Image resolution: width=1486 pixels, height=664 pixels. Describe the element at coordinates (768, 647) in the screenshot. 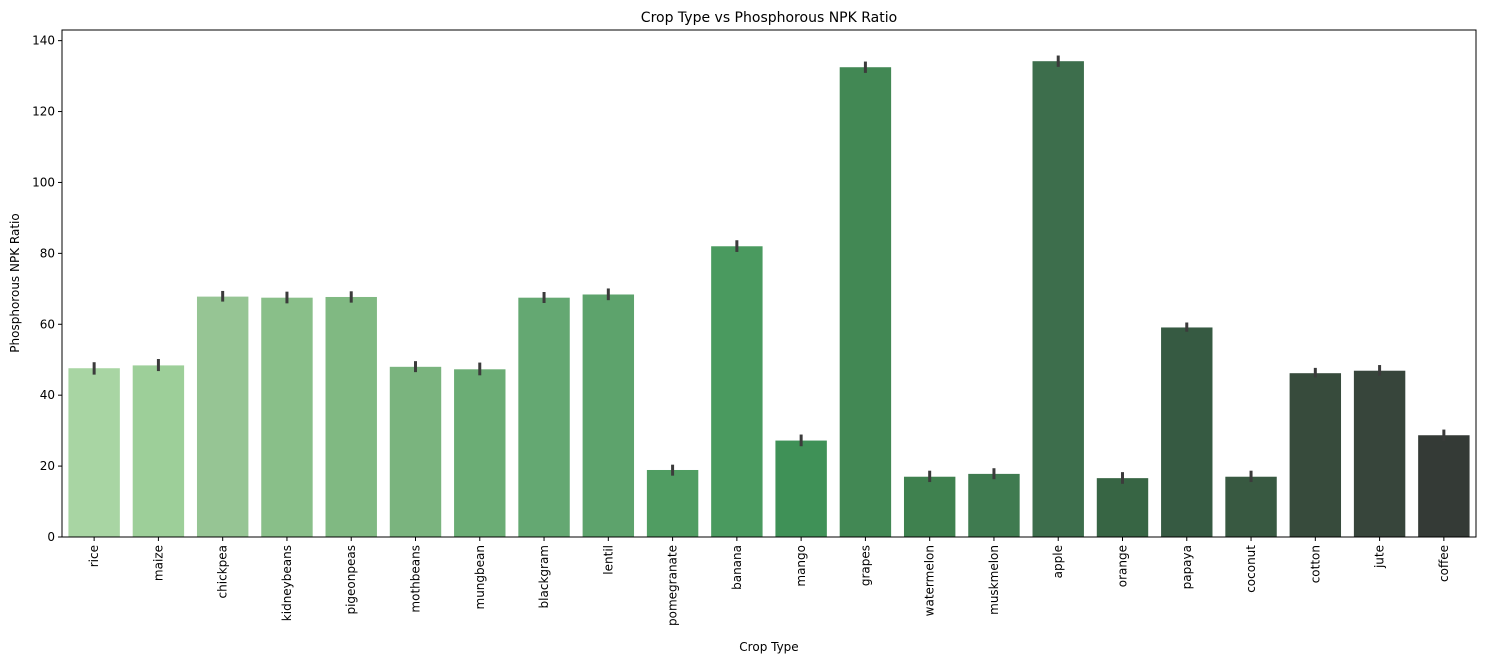

I see `x-axis-label: Crop Type` at that location.